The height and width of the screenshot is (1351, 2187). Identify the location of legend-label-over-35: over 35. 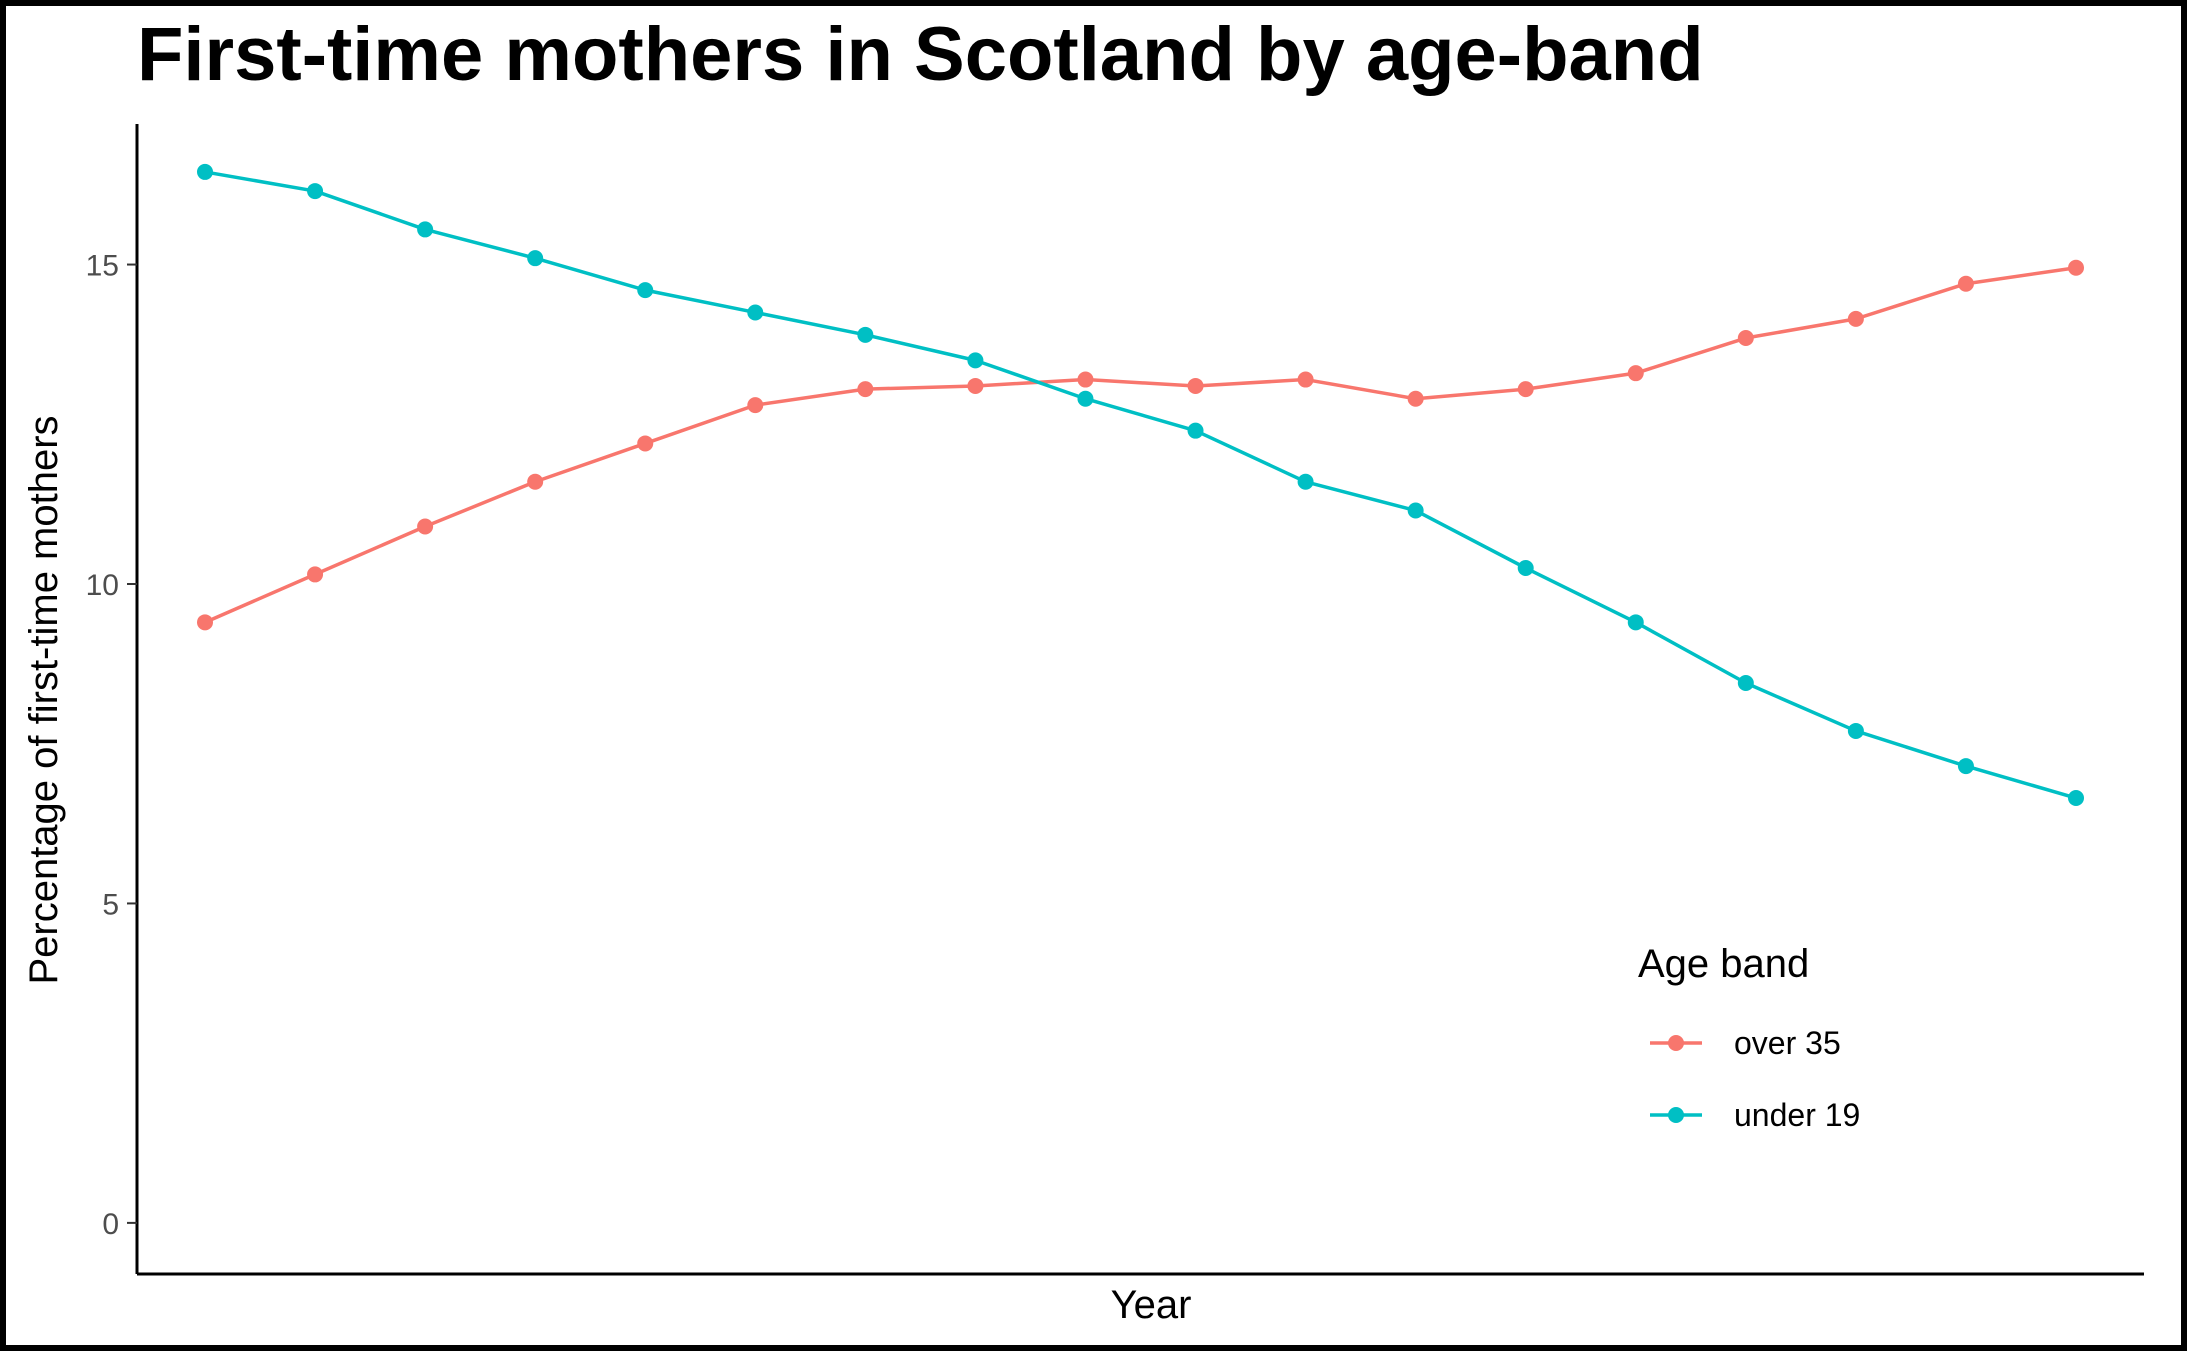
(1787, 1043).